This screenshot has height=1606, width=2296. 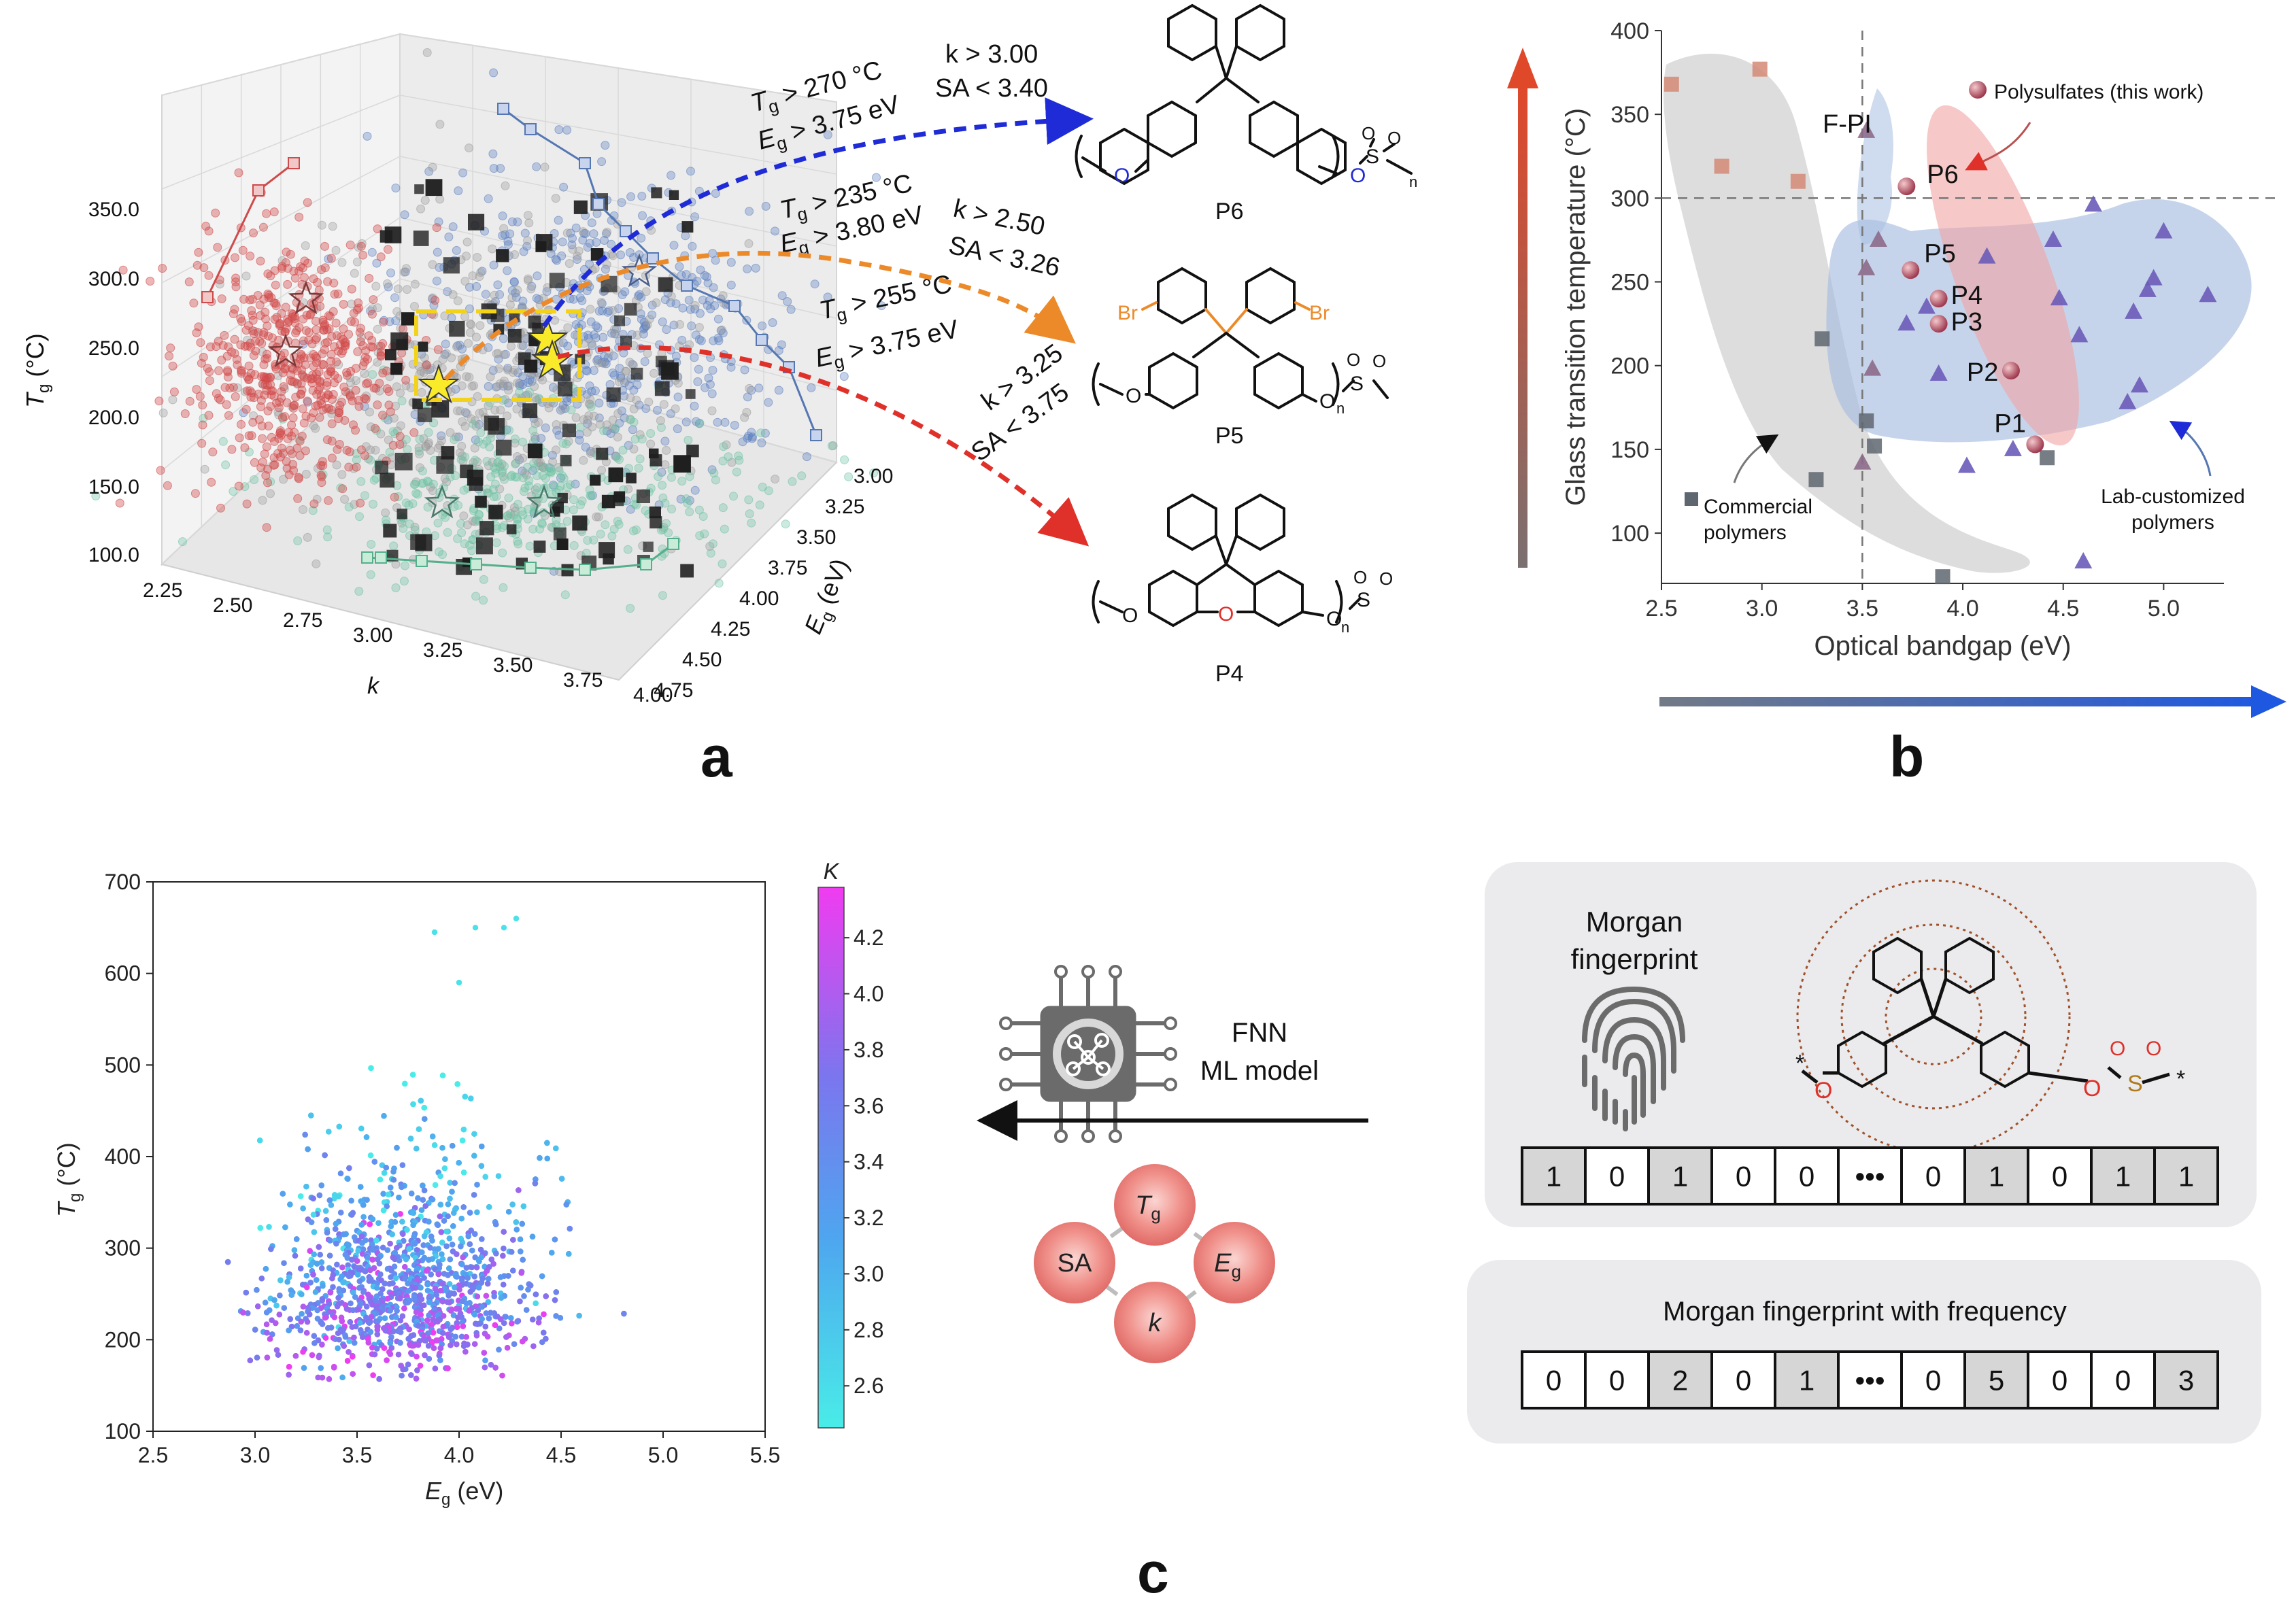 I want to click on lab-triangle, so click(x=2013, y=447).